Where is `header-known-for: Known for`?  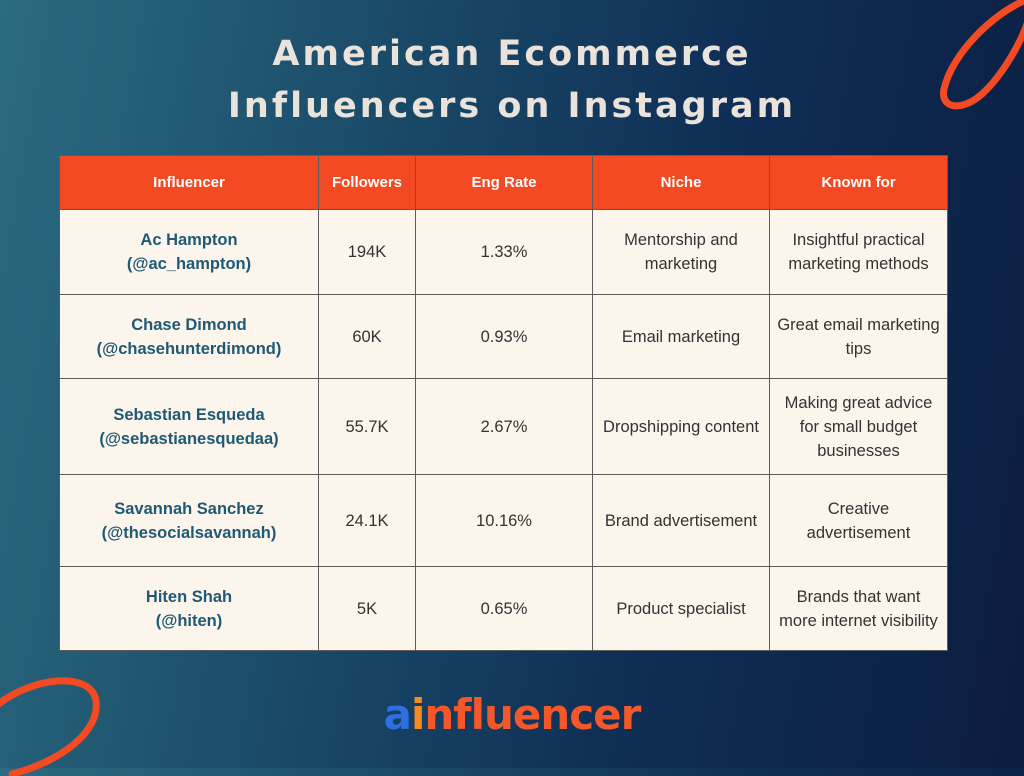 header-known-for: Known for is located at coordinates (858, 182).